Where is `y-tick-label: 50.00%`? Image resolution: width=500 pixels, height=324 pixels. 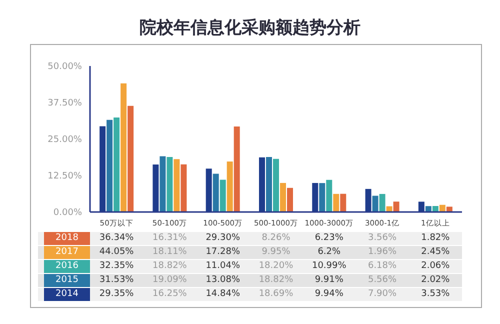 y-tick-label: 50.00% is located at coordinates (65, 67).